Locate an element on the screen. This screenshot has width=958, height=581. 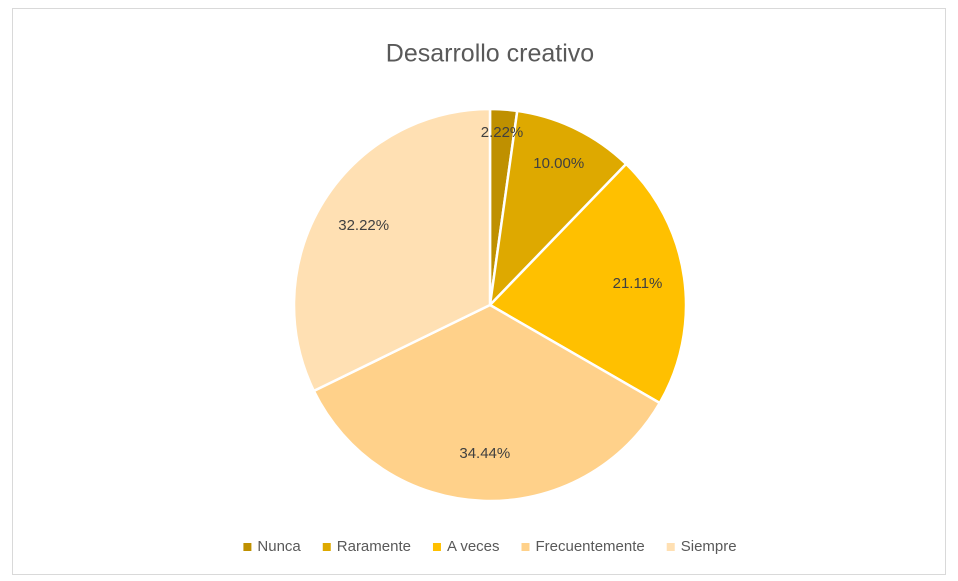
legend-label: A veces is located at coordinates (473, 546).